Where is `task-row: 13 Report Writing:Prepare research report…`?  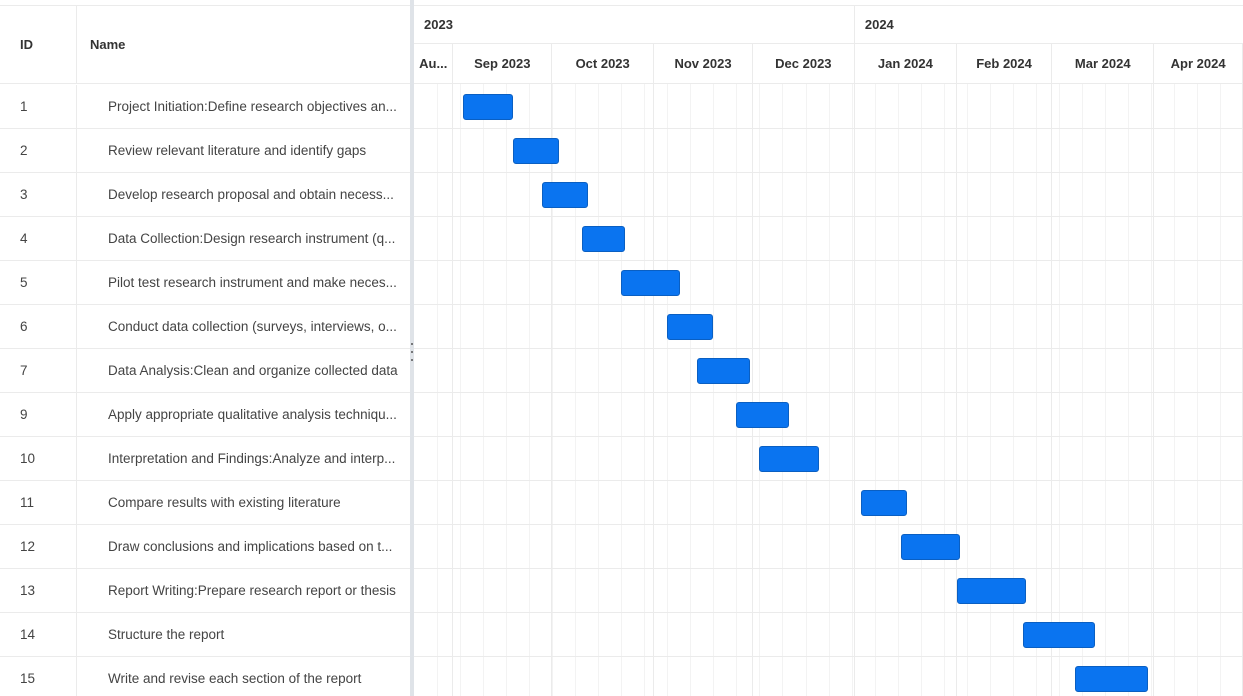
task-row: 13 Report Writing:Prepare research report… is located at coordinates (206, 591).